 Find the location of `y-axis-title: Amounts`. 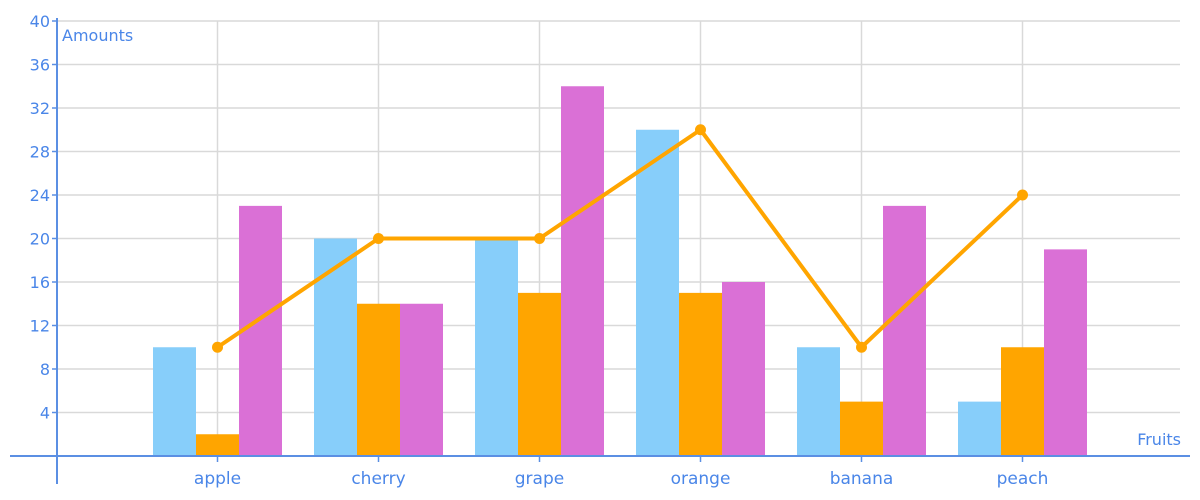

y-axis-title: Amounts is located at coordinates (97, 35).